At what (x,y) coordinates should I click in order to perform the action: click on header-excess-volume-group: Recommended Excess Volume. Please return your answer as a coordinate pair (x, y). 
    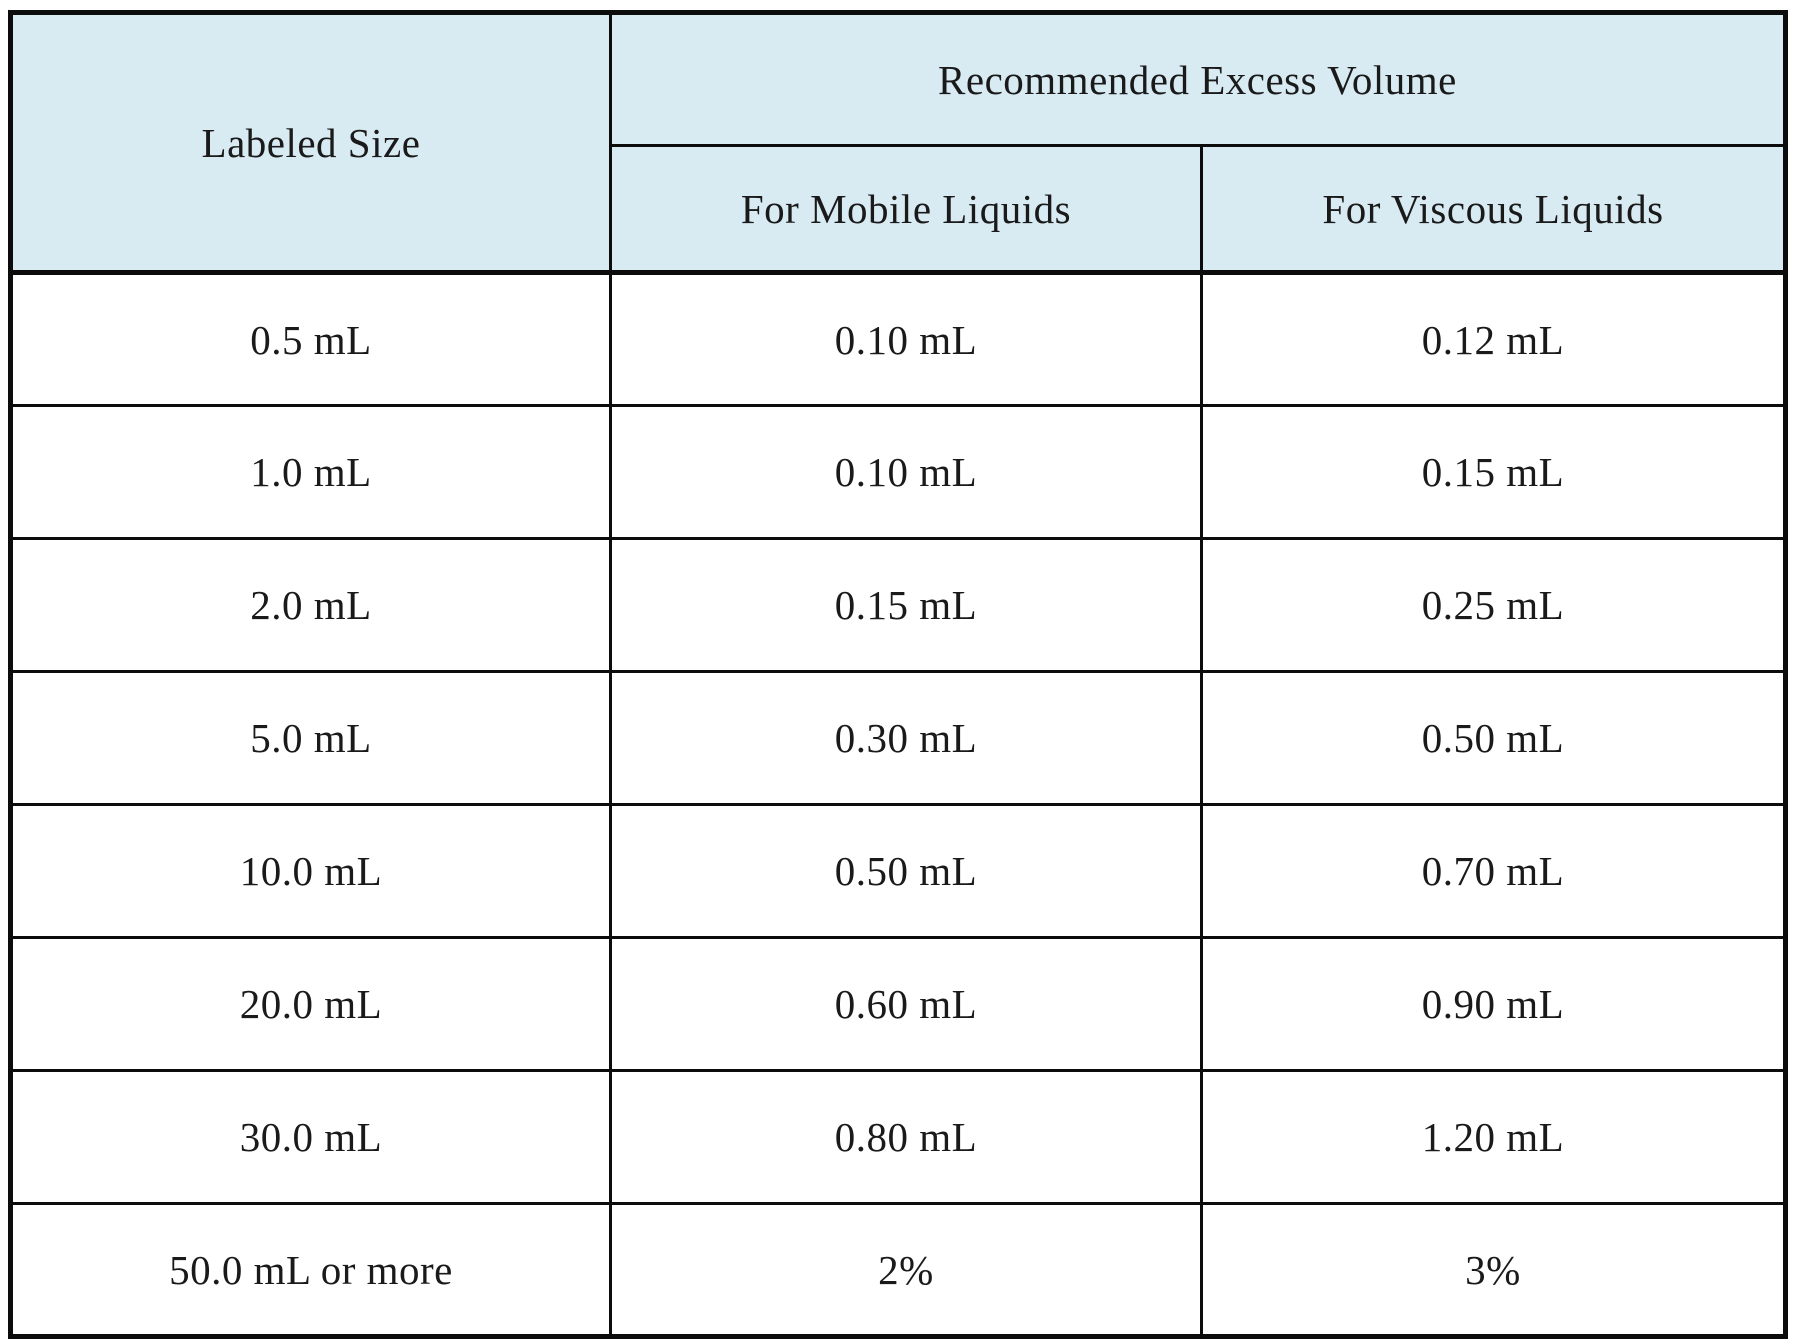
    Looking at the image, I should click on (1198, 79).